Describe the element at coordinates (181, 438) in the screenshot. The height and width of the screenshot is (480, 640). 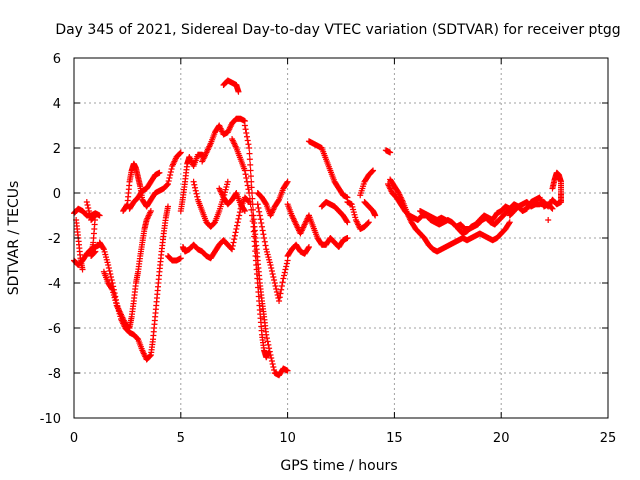
I see `x-tick-label: 5` at that location.